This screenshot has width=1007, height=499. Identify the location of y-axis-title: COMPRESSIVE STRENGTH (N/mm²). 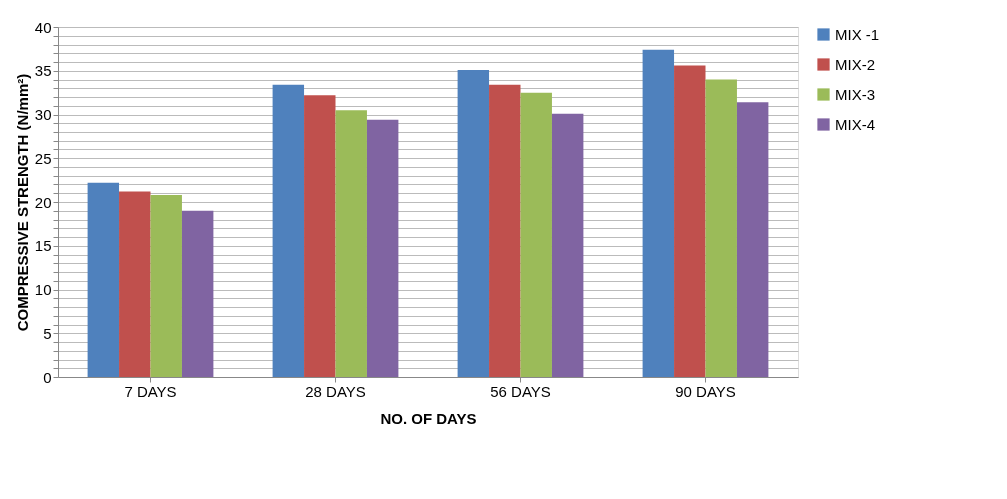
(22, 202).